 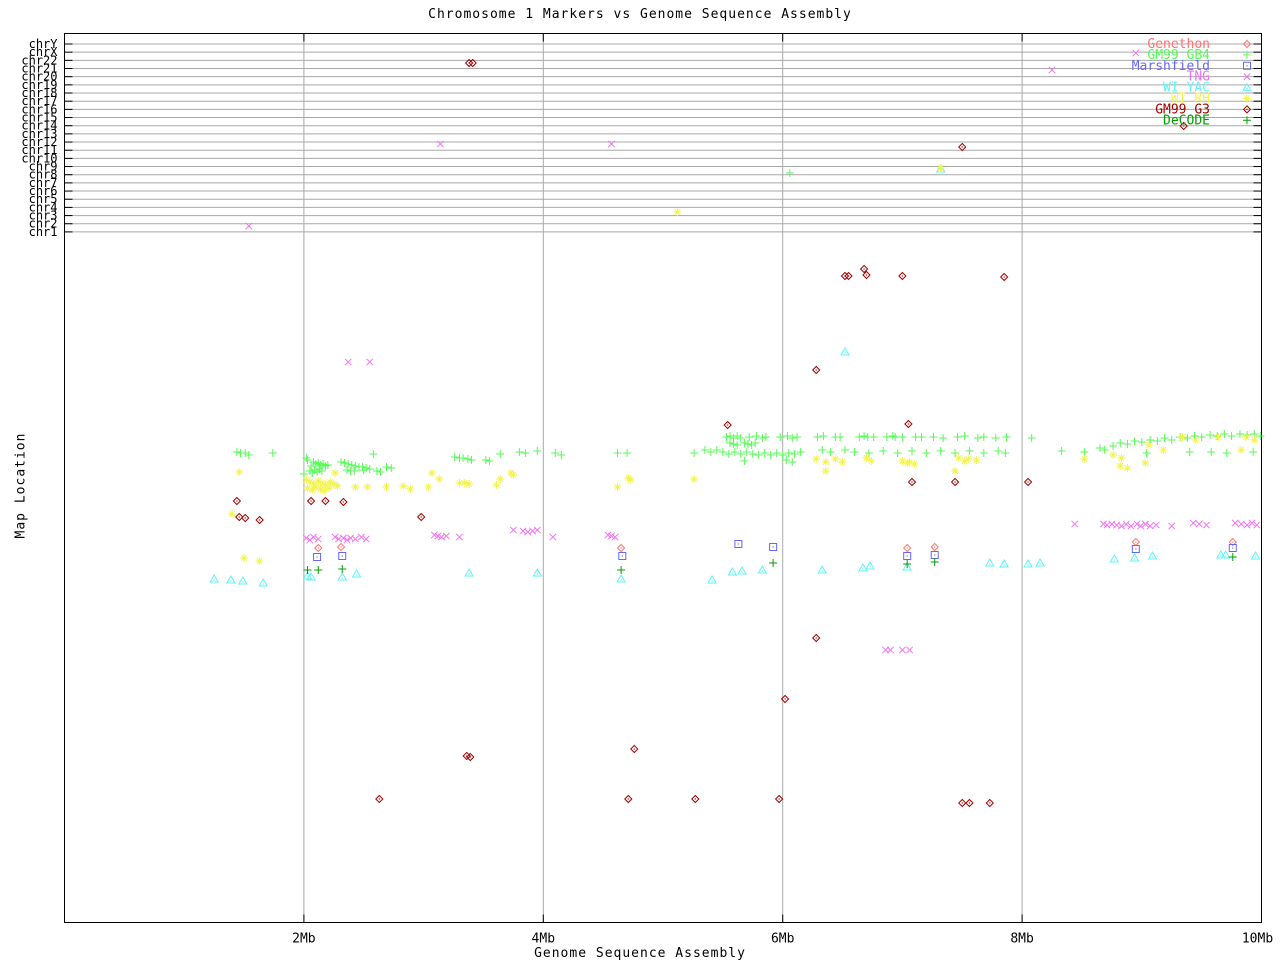 What do you see at coordinates (783, 939) in the screenshot?
I see `x-tick-label: 6Mb` at bounding box center [783, 939].